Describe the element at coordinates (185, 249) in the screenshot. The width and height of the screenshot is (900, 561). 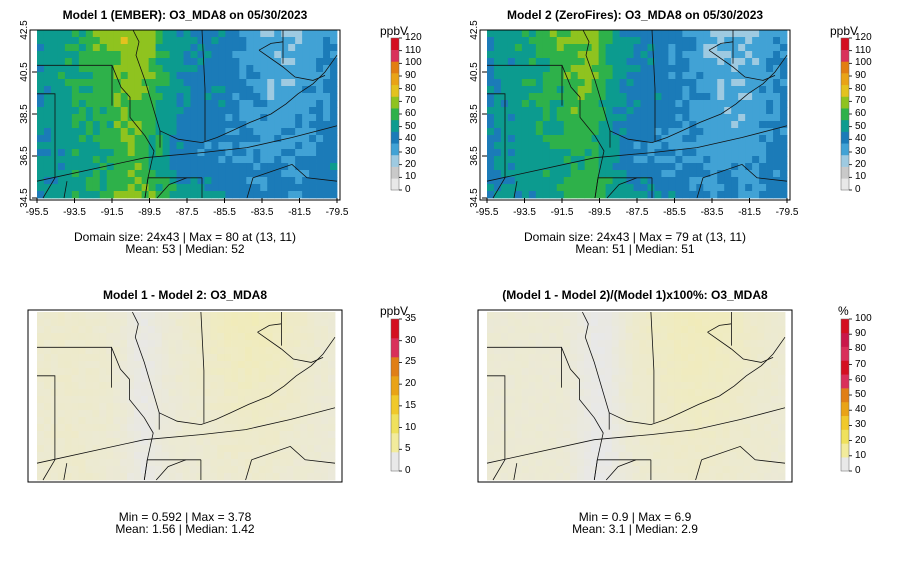
I see `stats-line-2: Mean: 53 | Median: 52` at that location.